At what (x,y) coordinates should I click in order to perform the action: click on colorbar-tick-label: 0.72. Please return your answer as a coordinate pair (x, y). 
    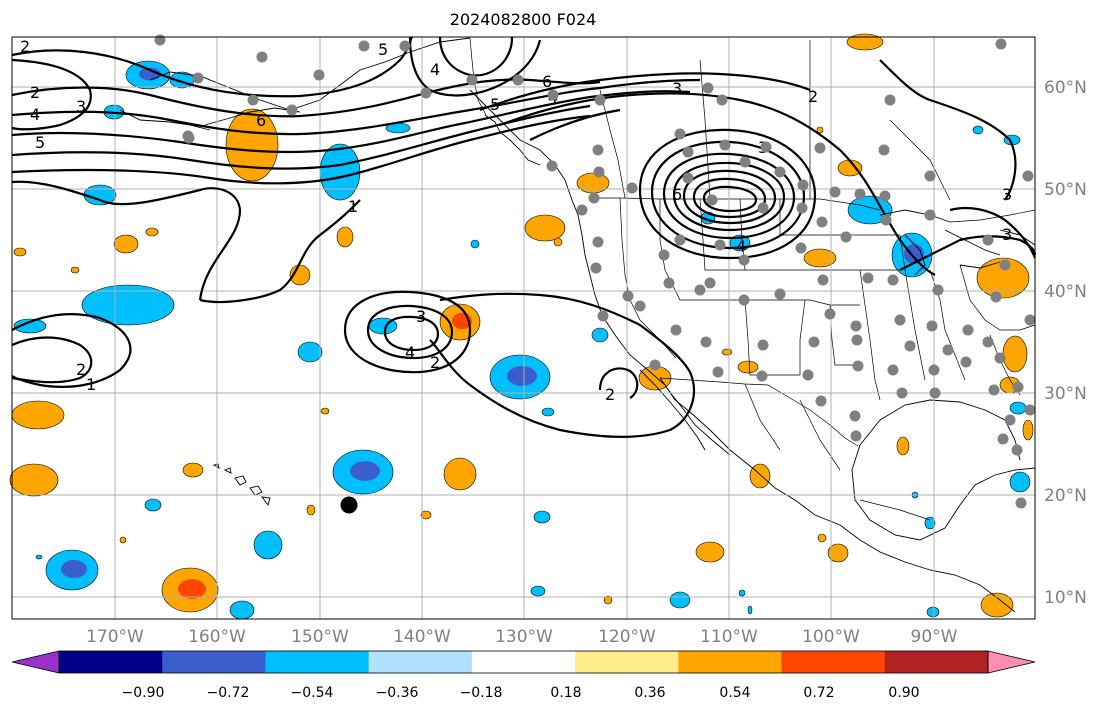
    Looking at the image, I should click on (818, 693).